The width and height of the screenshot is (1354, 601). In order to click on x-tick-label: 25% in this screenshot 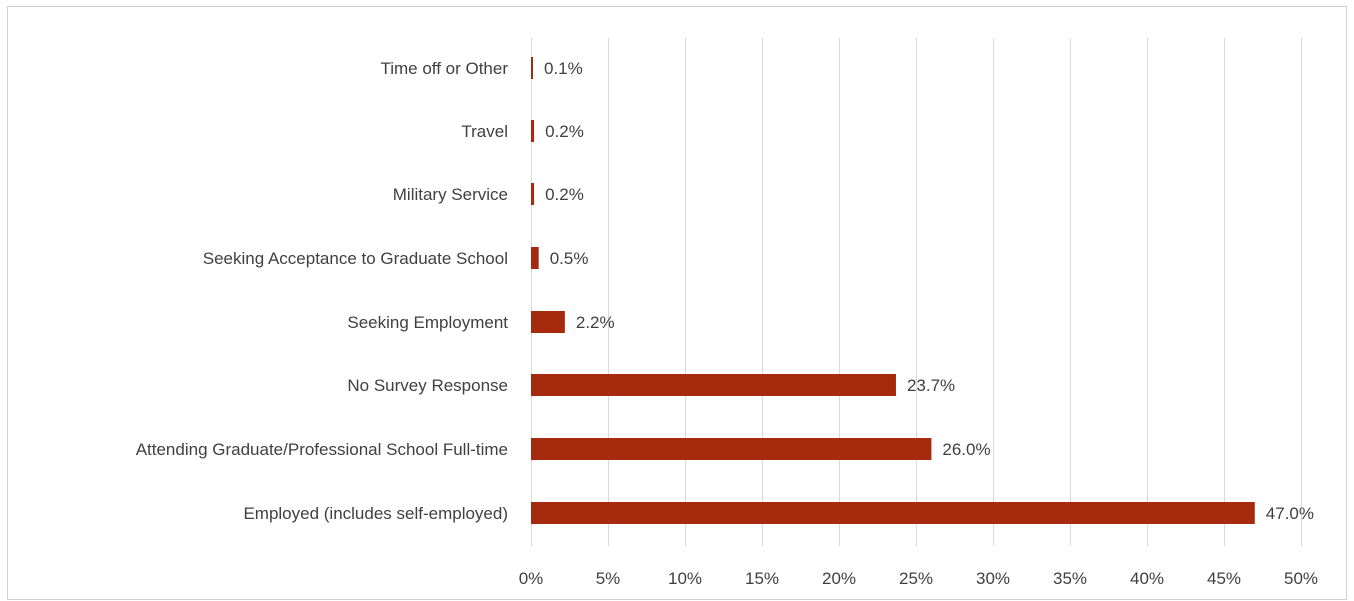, I will do `click(916, 578)`.